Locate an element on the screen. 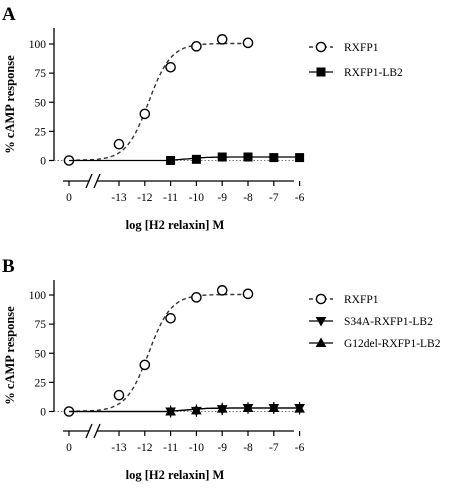 Image resolution: width=474 pixels, height=488 pixels. legend-label: RXFP1-LB2 is located at coordinates (373, 73).